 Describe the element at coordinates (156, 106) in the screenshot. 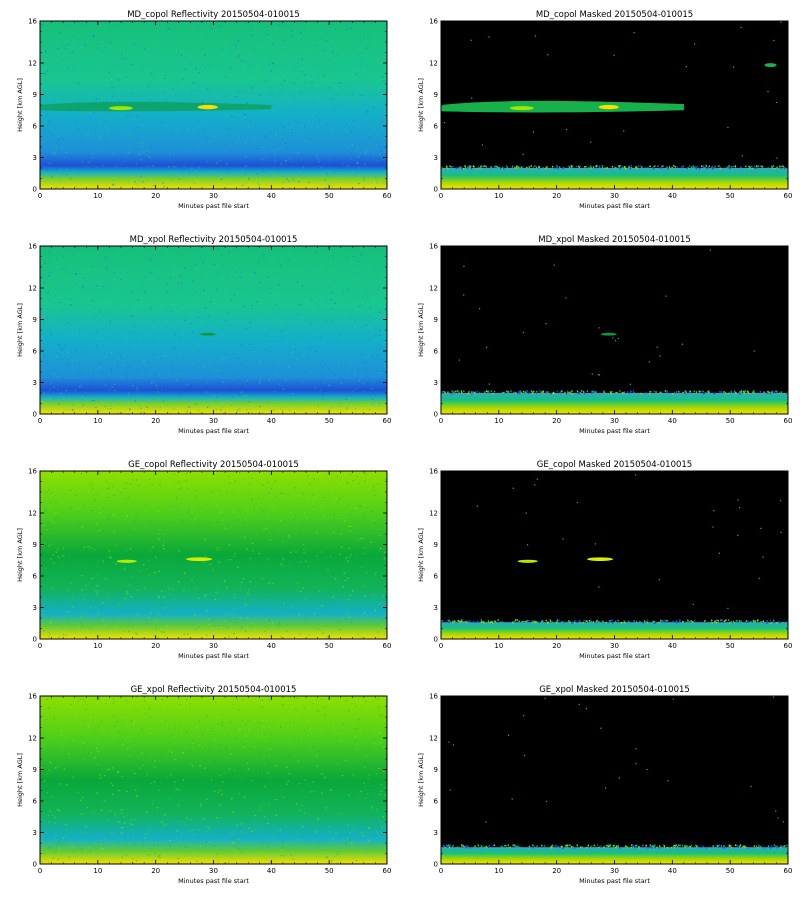

I see `cloud-layer` at that location.